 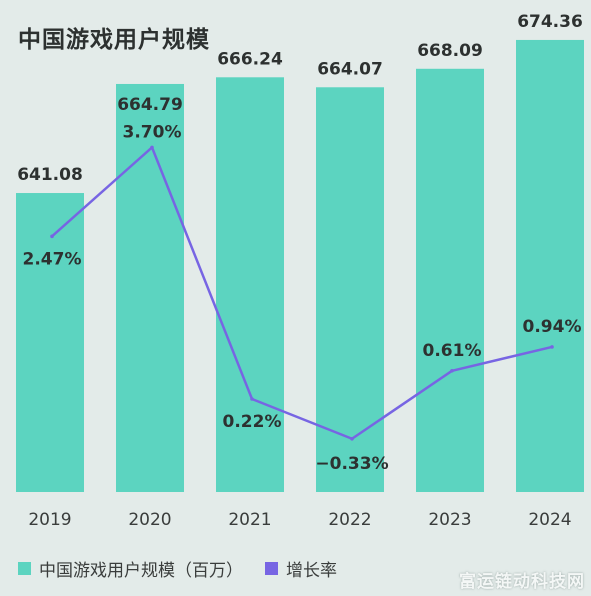 I want to click on bar-2024, so click(x=550, y=265).